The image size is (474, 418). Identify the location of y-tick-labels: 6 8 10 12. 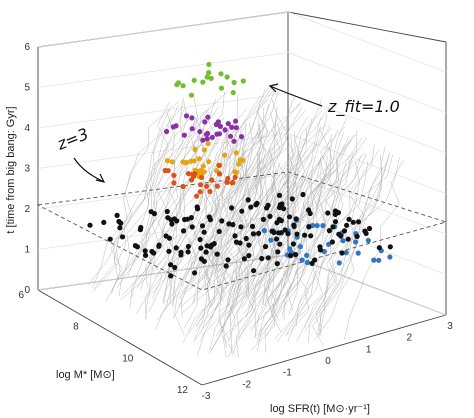
(103, 343).